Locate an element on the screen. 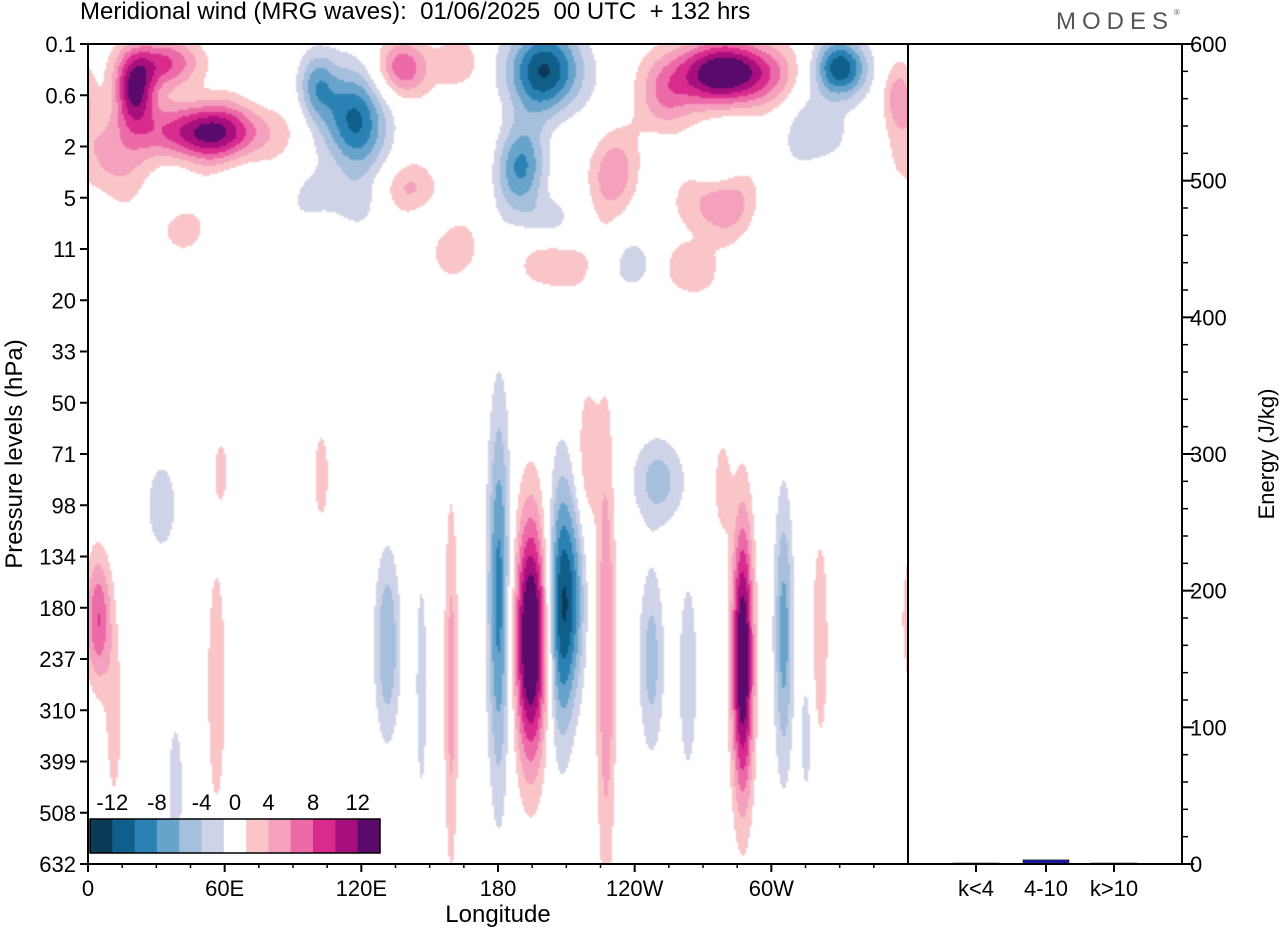  category-label: k<4 is located at coordinates (976, 888).